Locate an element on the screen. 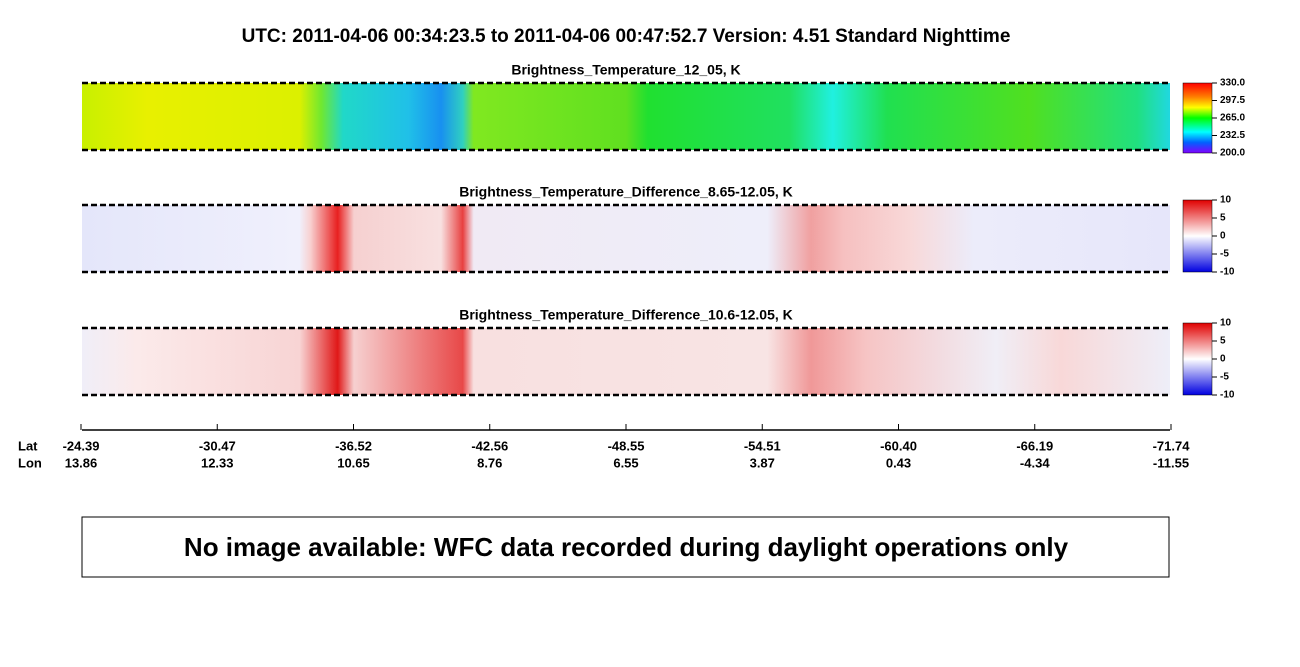 The height and width of the screenshot is (667, 1300). lat-label: -71.74 is located at coordinates (1172, 445).